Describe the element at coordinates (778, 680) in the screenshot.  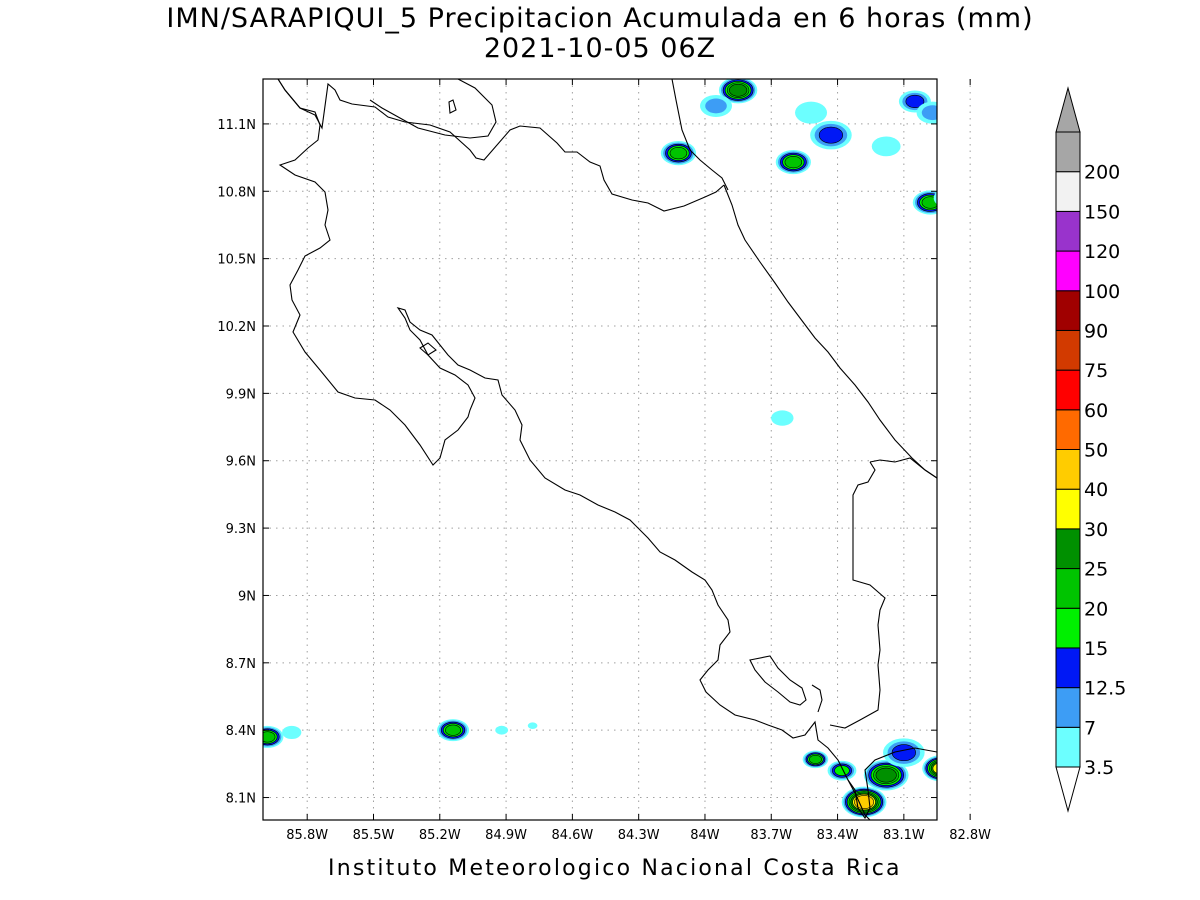
I see `osa-peninsula-gulf` at that location.